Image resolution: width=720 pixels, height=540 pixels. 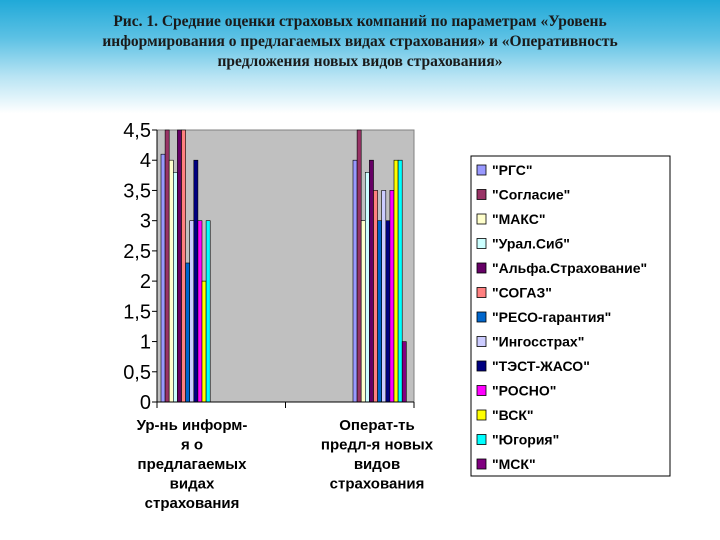 What do you see at coordinates (519, 219) in the screenshot?
I see `legend-label: "МАКС"` at bounding box center [519, 219].